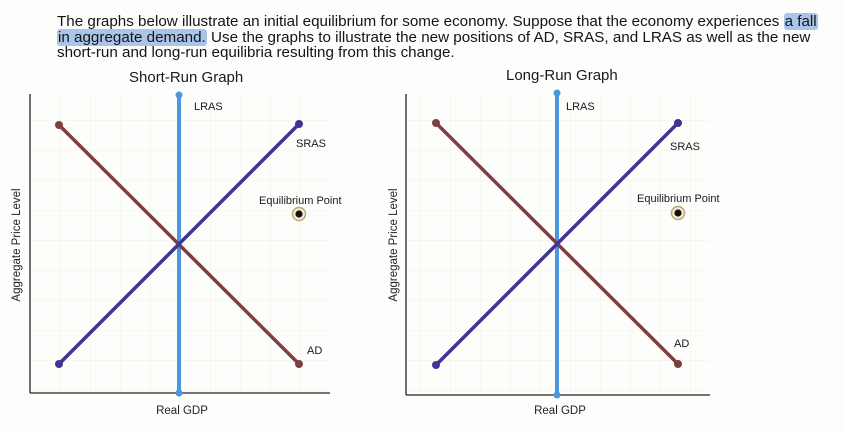 This screenshot has height=433, width=845. What do you see at coordinates (560, 411) in the screenshot?
I see `long-run-xlabel: Real GDP` at bounding box center [560, 411].